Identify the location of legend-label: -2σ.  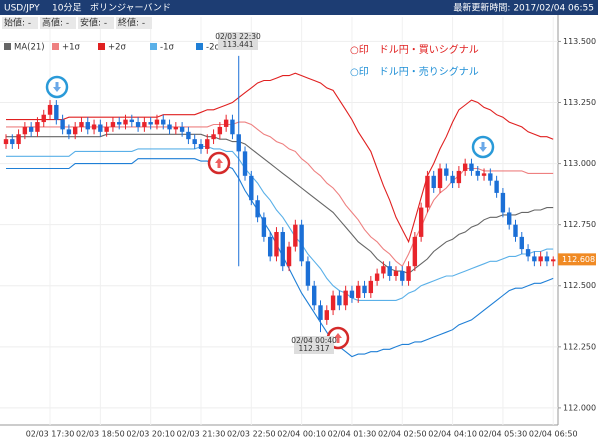
(213, 48).